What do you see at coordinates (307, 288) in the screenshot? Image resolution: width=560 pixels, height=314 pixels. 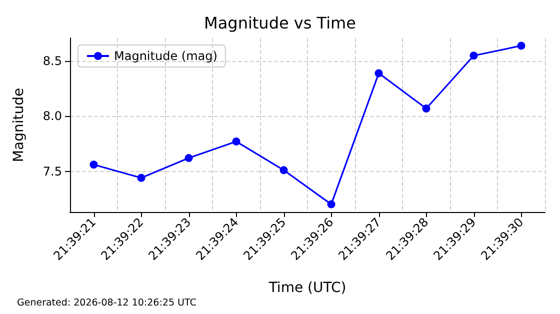 I see `x-axis-title: Time (UTC)` at bounding box center [307, 288].